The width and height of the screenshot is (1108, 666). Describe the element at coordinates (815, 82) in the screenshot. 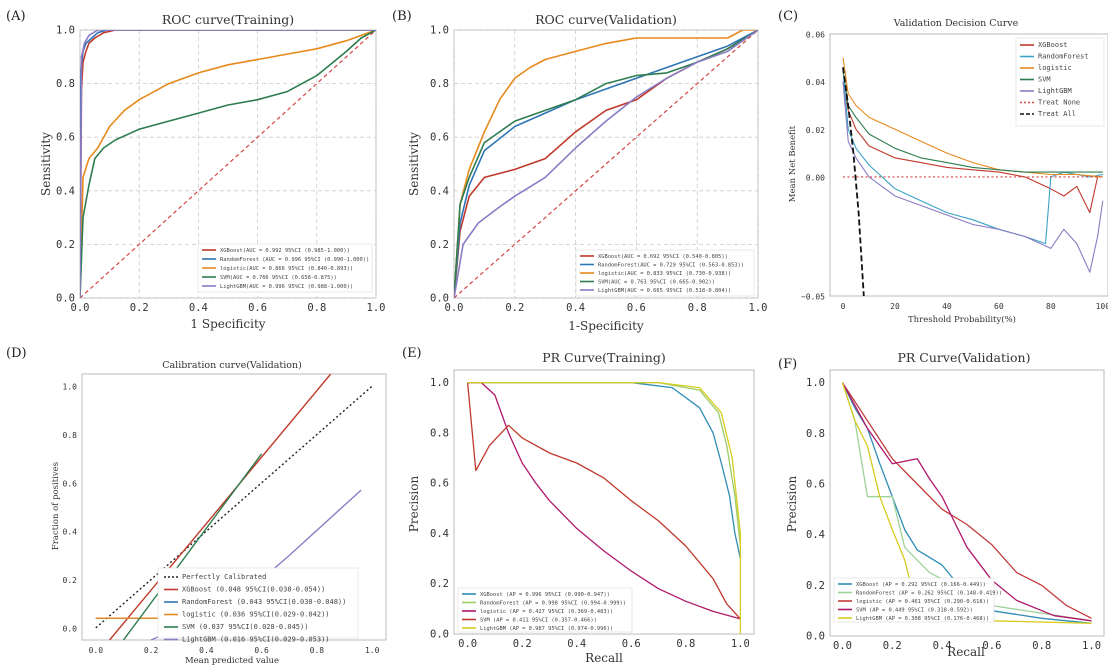

I see `y-tick-label-c-3: 0.04` at that location.